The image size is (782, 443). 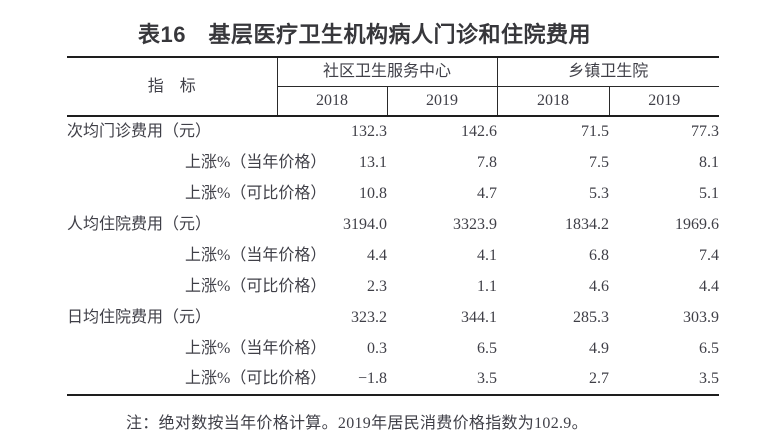 I want to click on cell-value: 2.3, so click(x=377, y=286).